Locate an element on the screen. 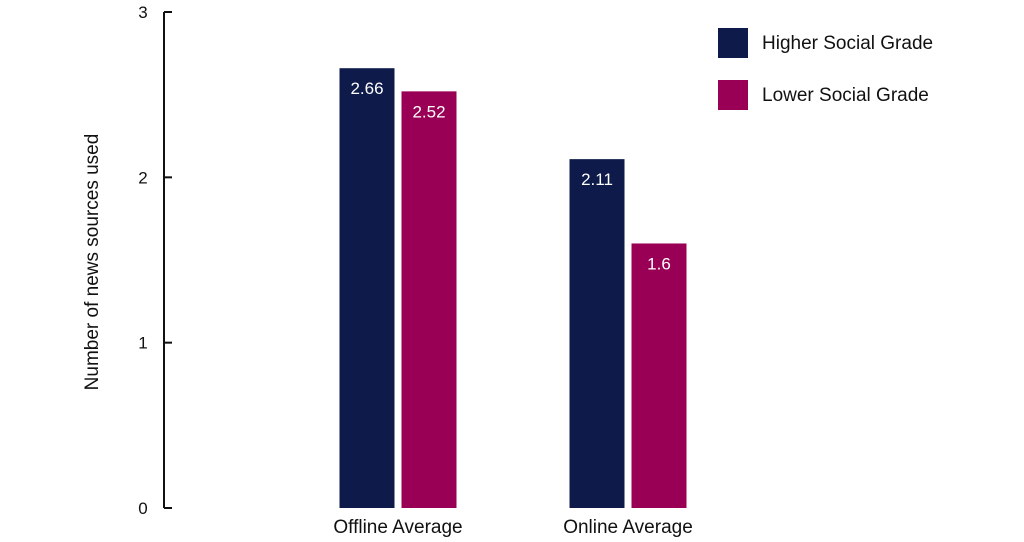 The width and height of the screenshot is (1024, 542). data-label: 2.11 is located at coordinates (597, 179).